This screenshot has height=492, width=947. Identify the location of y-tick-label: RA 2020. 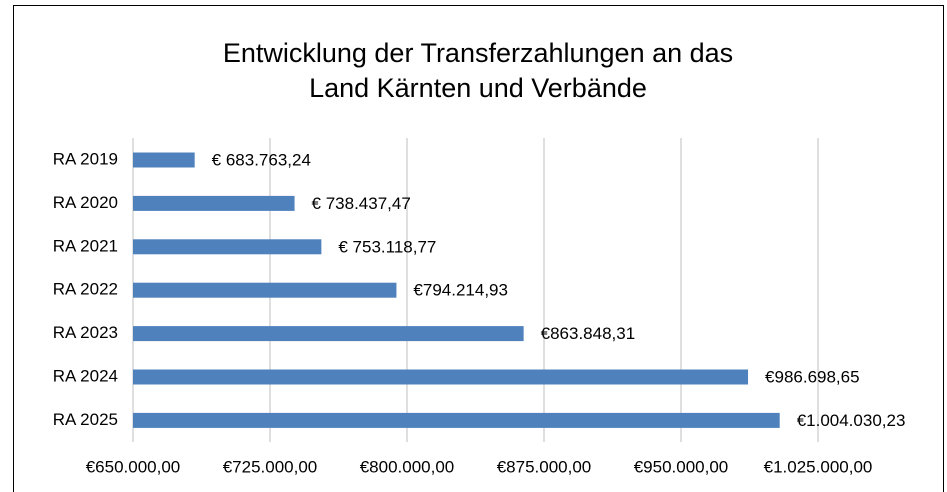
(85, 202).